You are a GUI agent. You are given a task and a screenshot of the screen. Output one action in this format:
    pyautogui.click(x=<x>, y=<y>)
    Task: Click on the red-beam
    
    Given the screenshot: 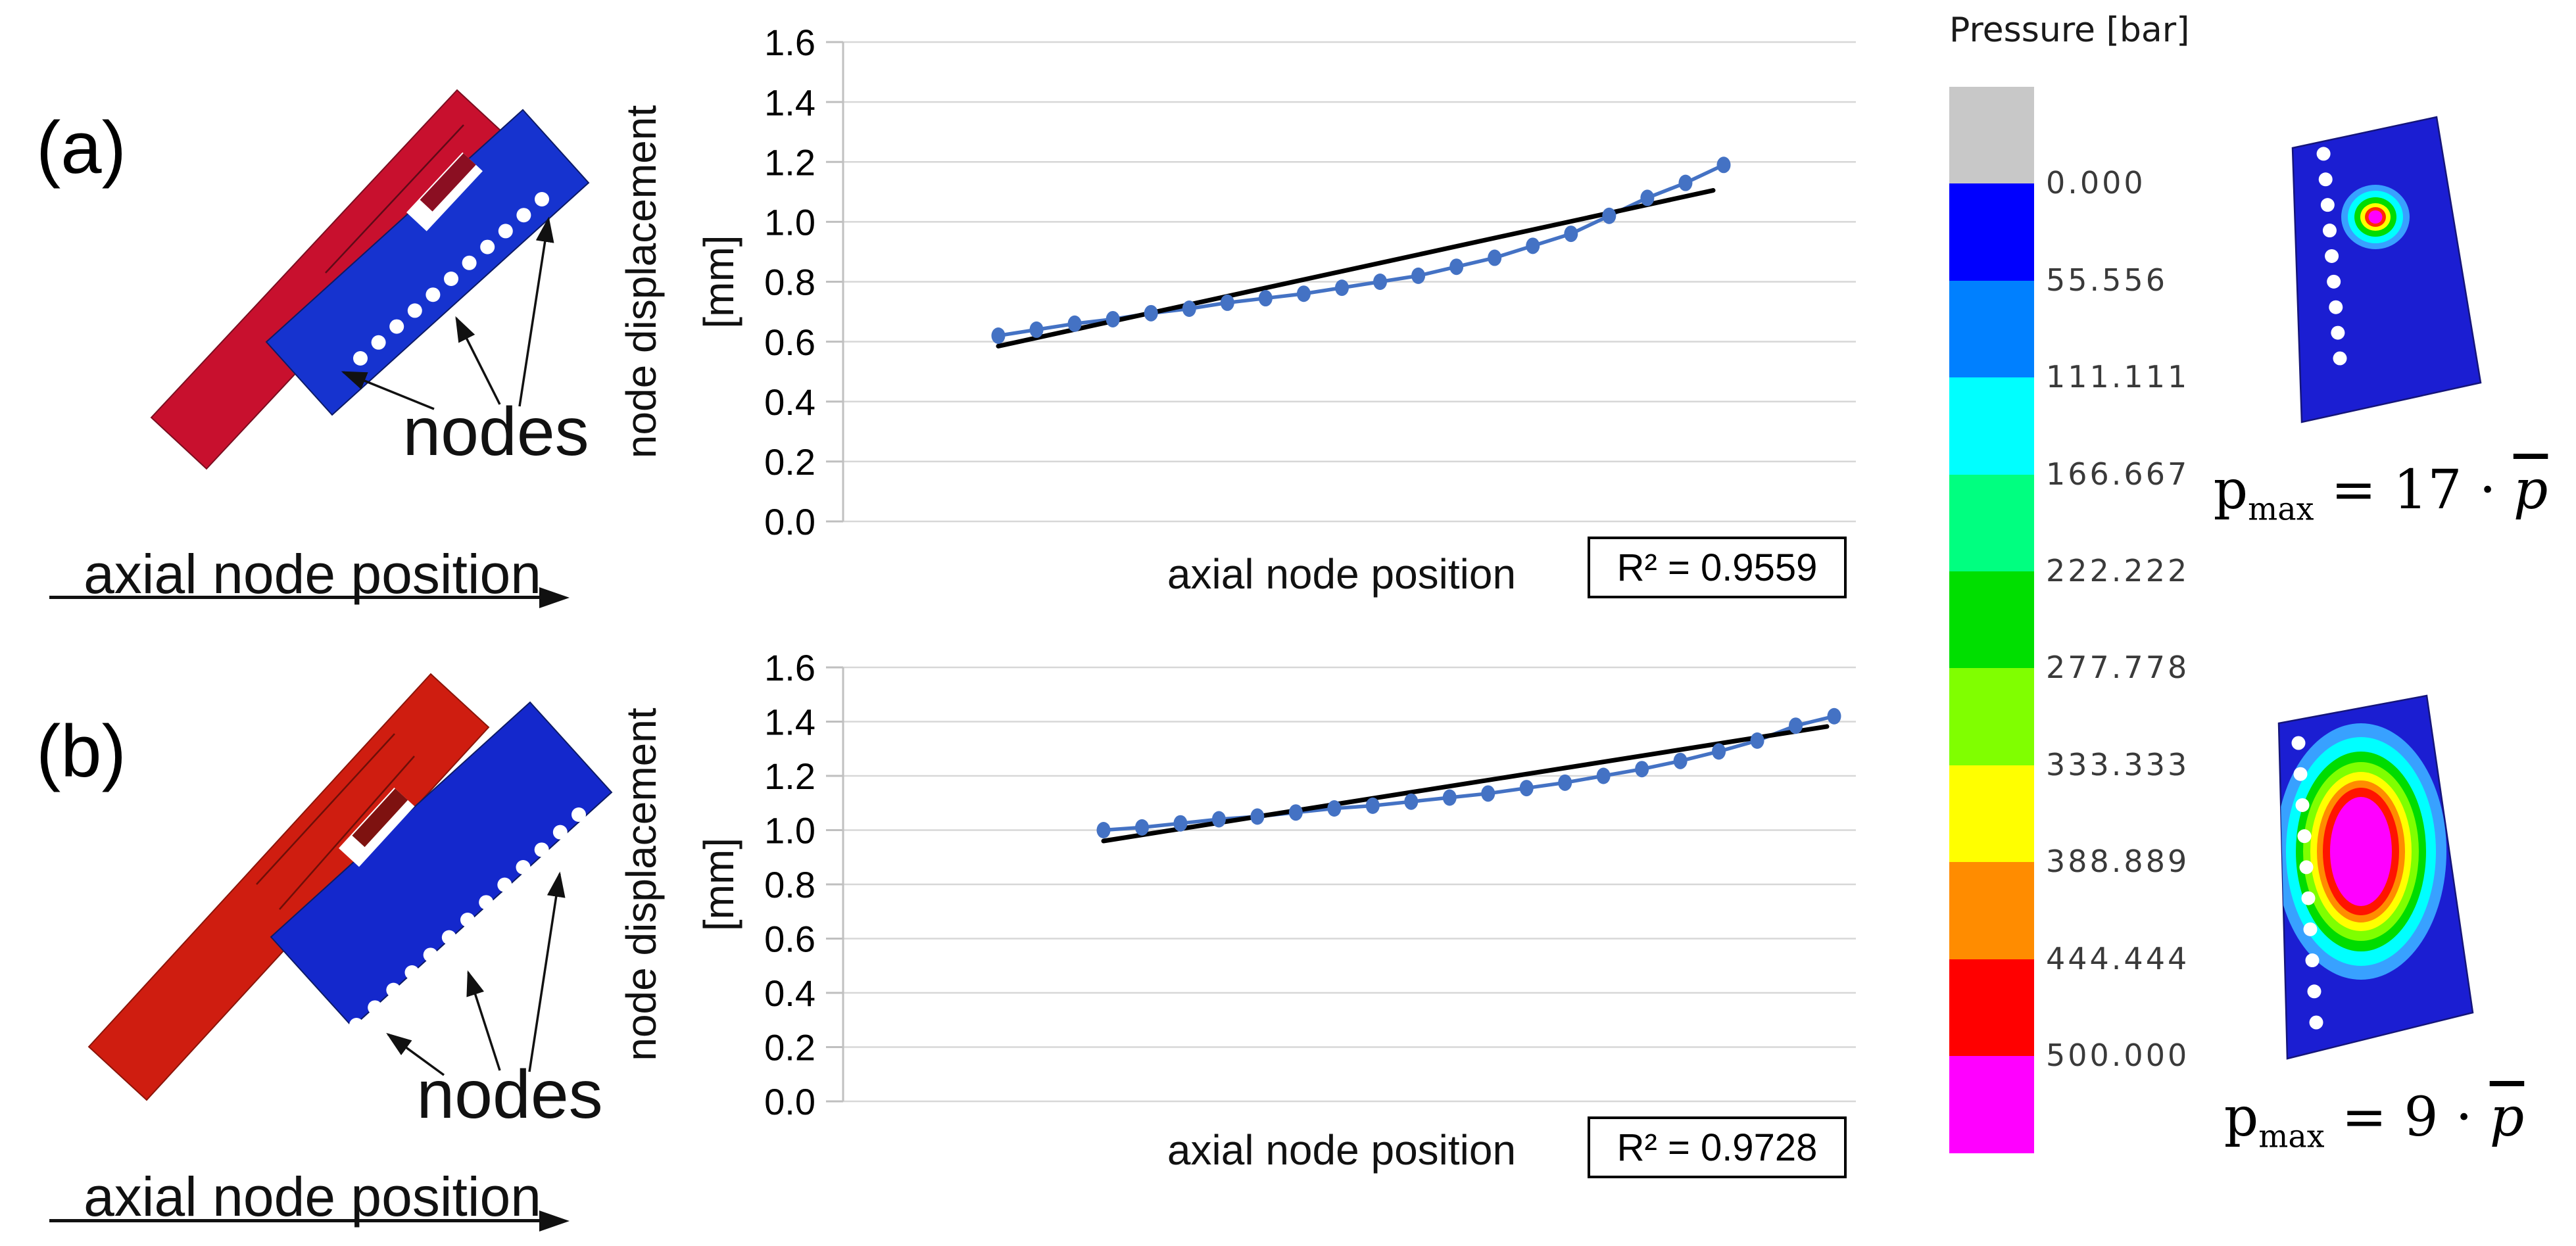 What is the action you would take?
    pyautogui.click(x=288, y=887)
    